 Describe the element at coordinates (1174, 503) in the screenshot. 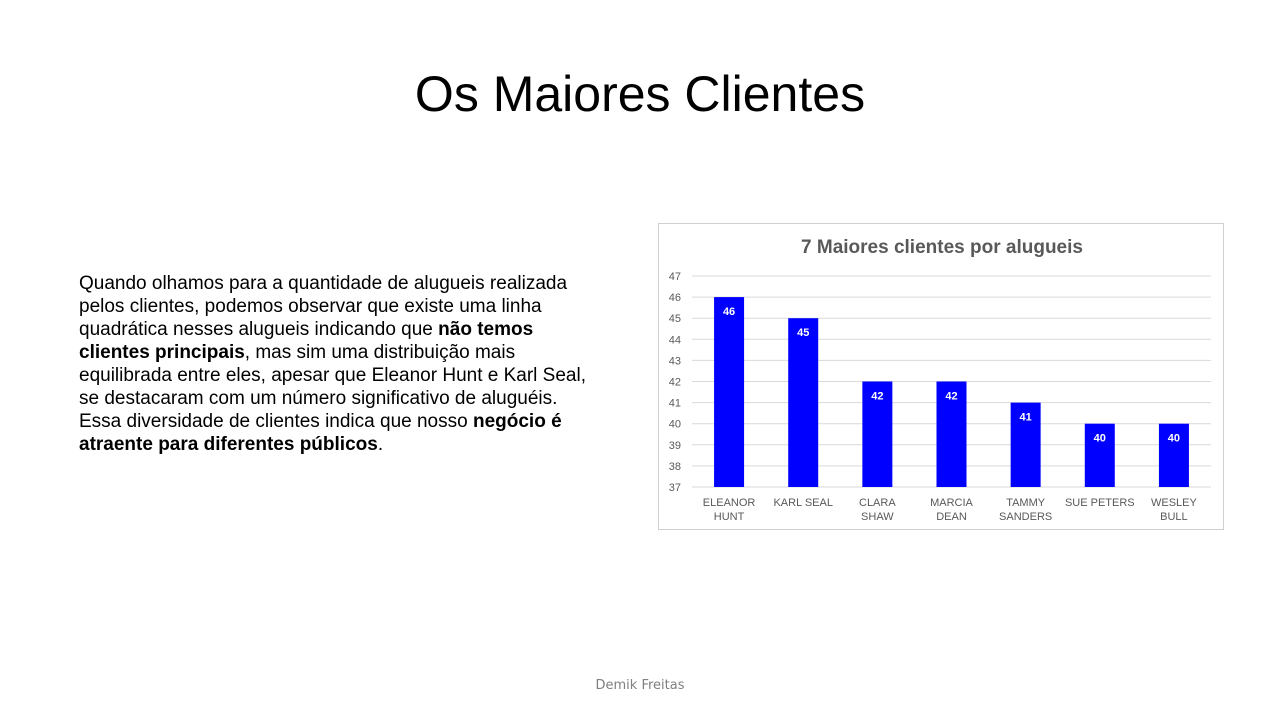

I see `x-category-label: WESLEY` at that location.